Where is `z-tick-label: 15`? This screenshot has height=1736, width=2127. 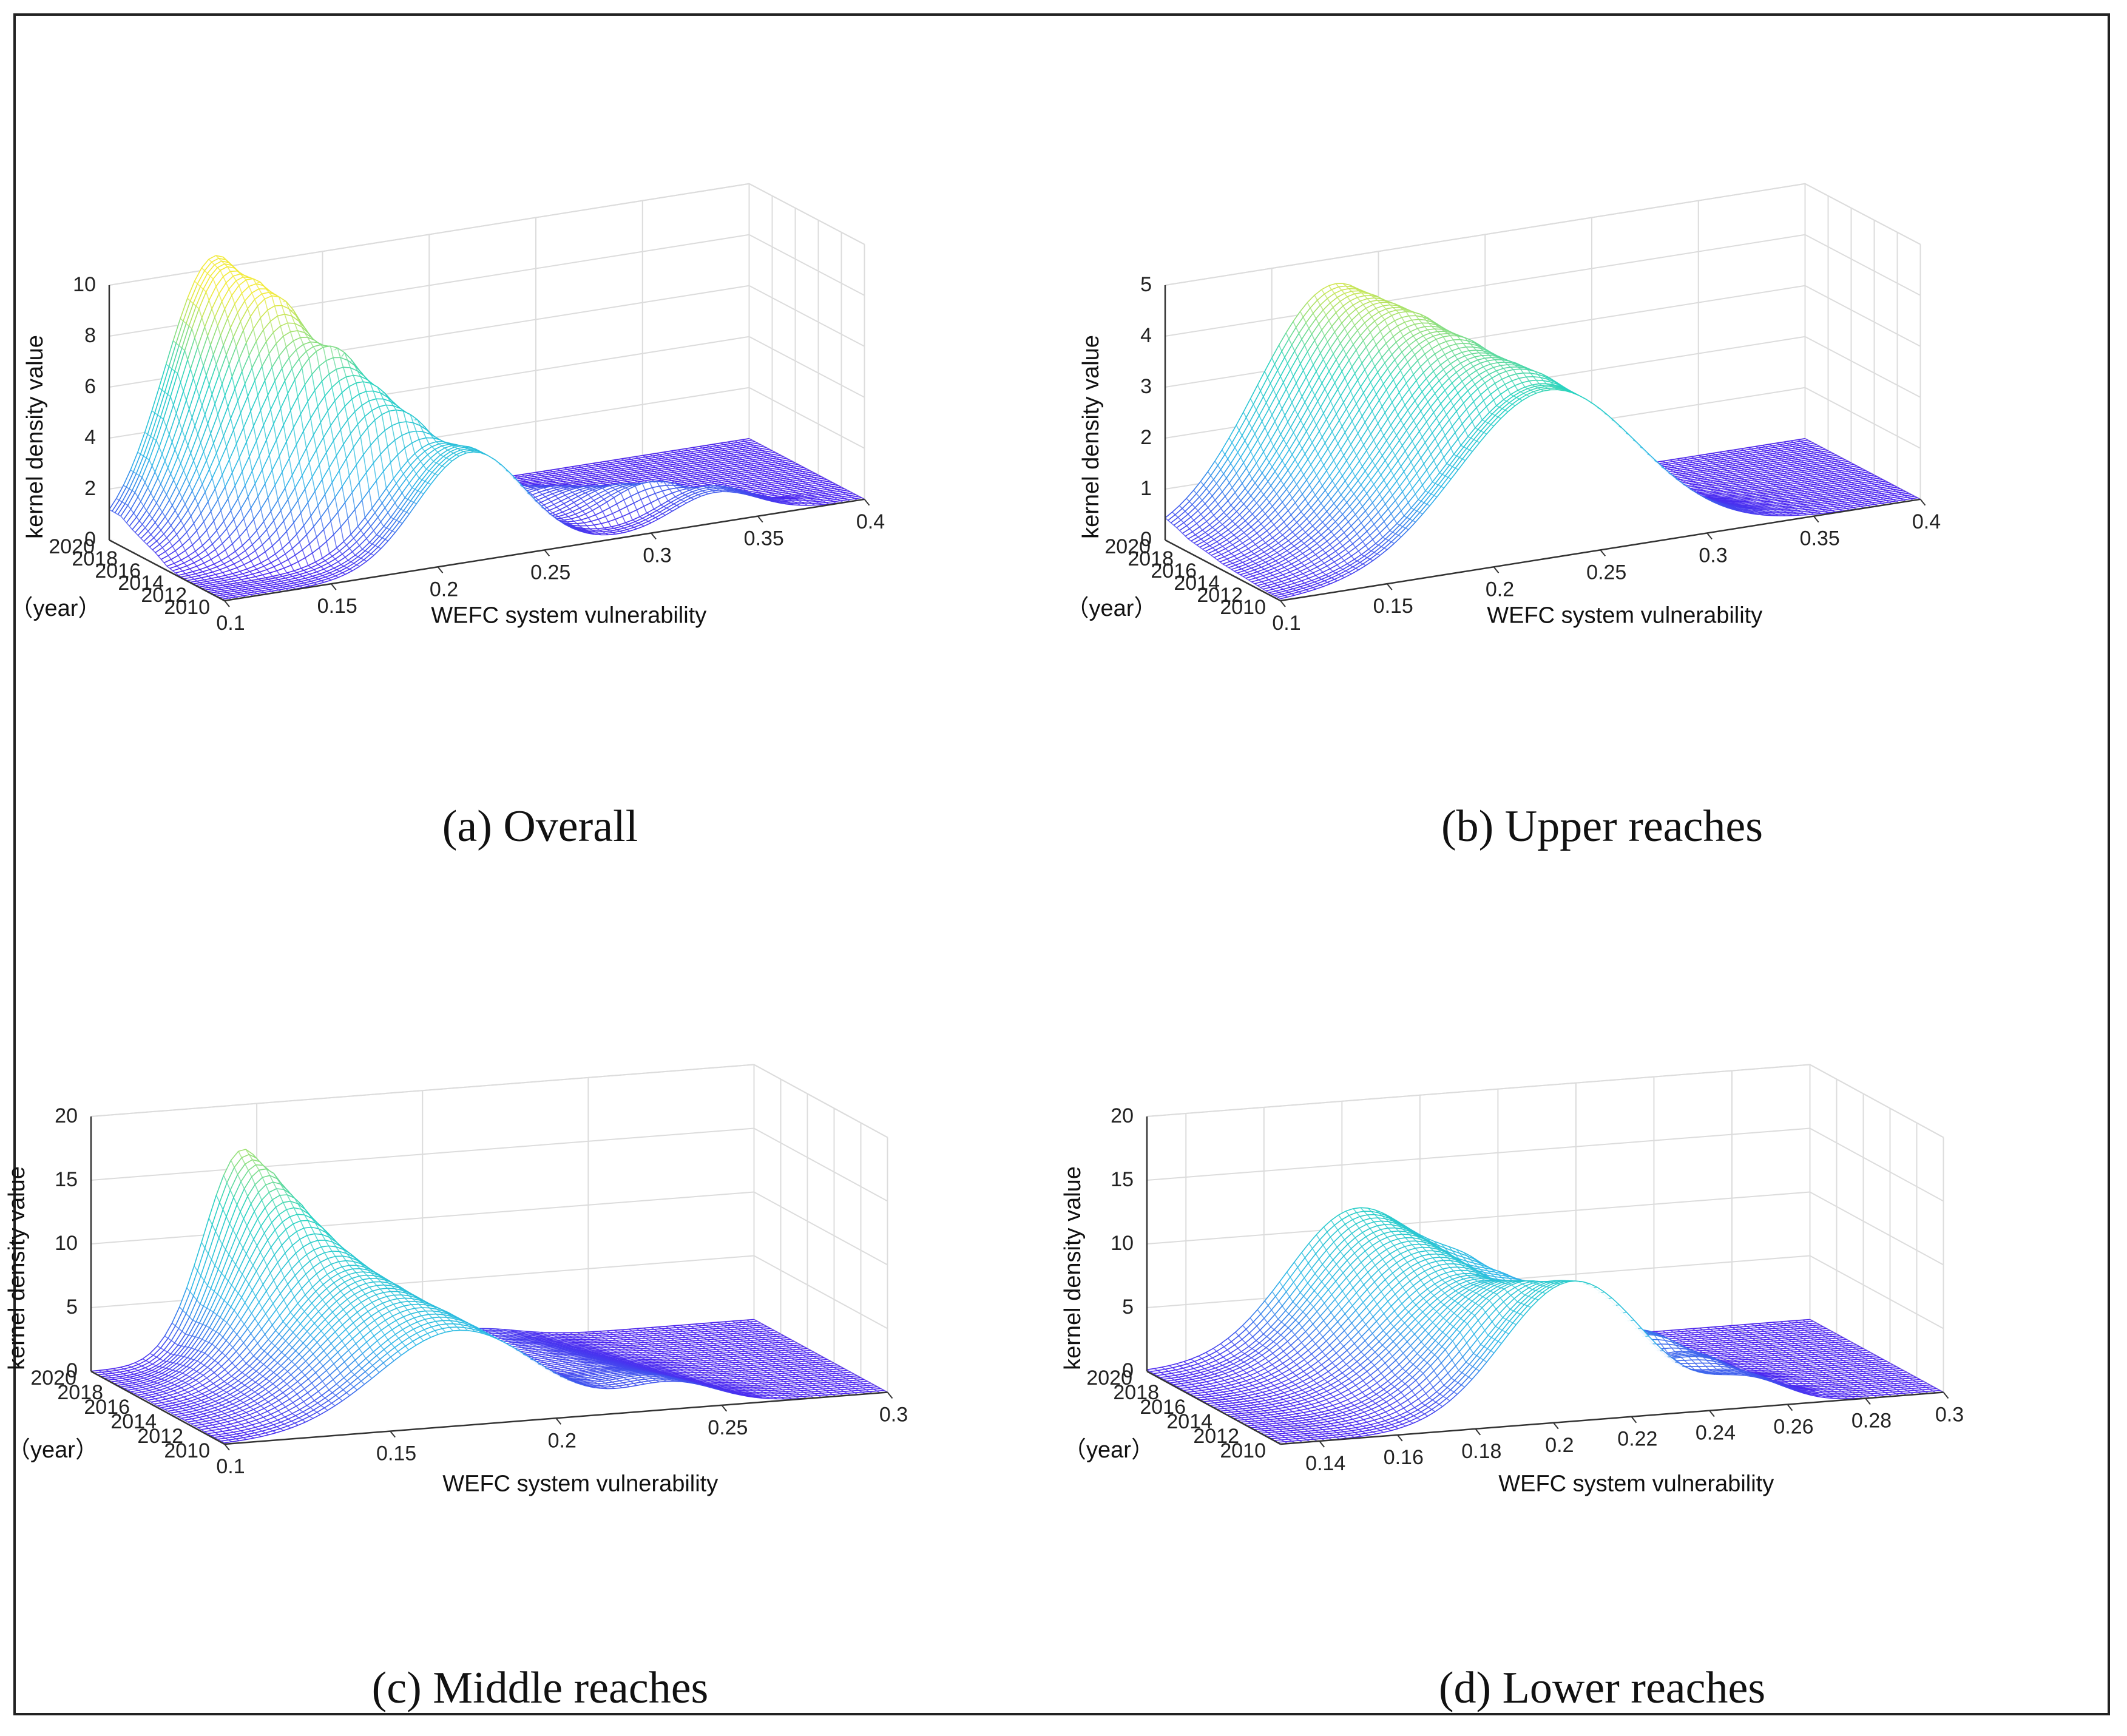 z-tick-label: 15 is located at coordinates (1122, 1179).